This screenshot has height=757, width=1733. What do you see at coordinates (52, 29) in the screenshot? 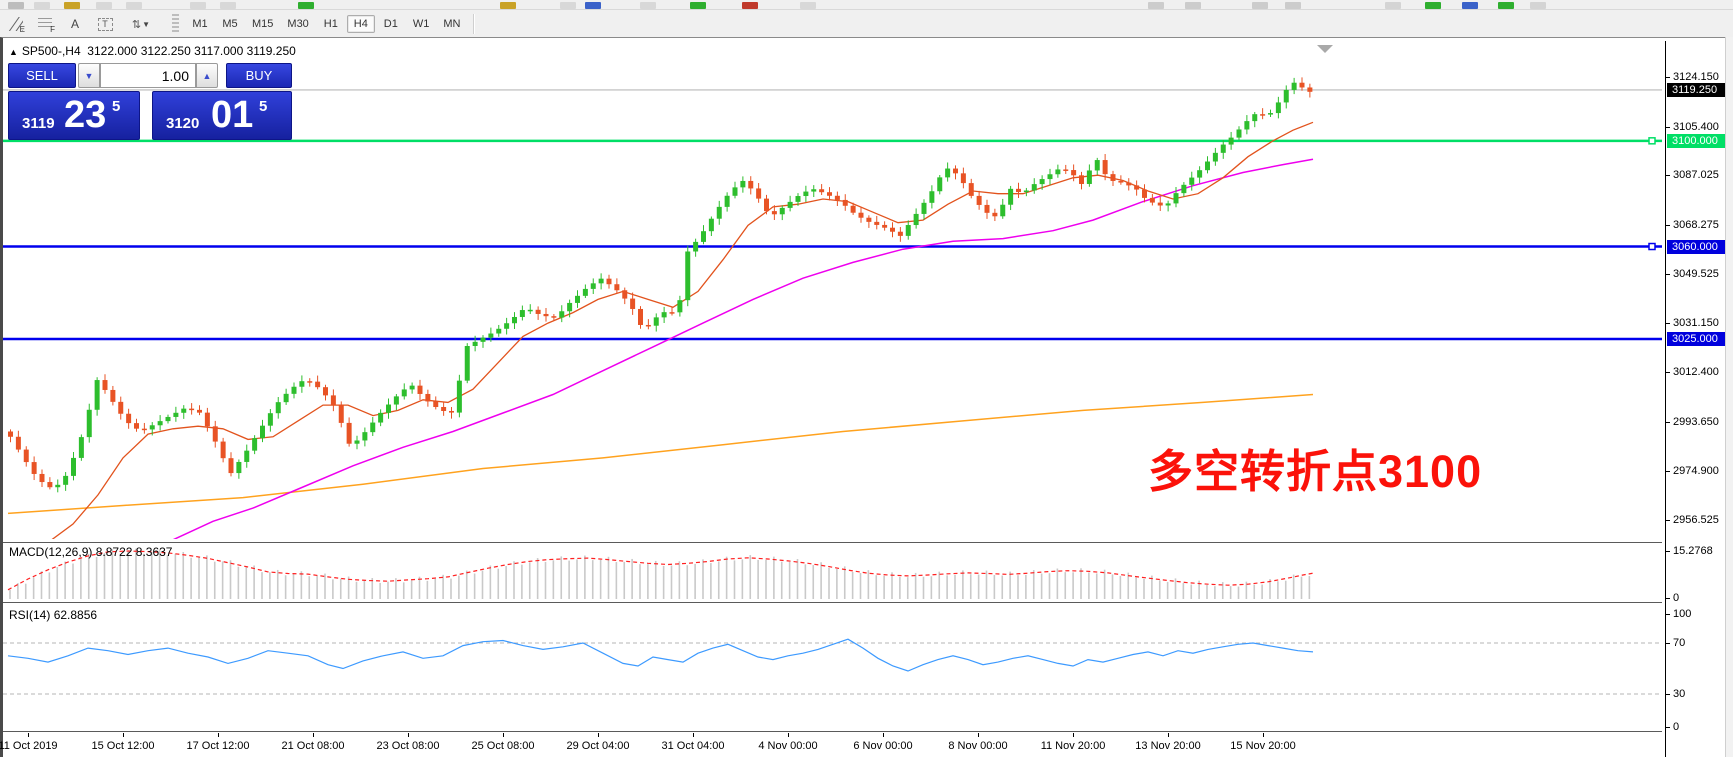
I see `fibo-sub-label: F` at bounding box center [52, 29].